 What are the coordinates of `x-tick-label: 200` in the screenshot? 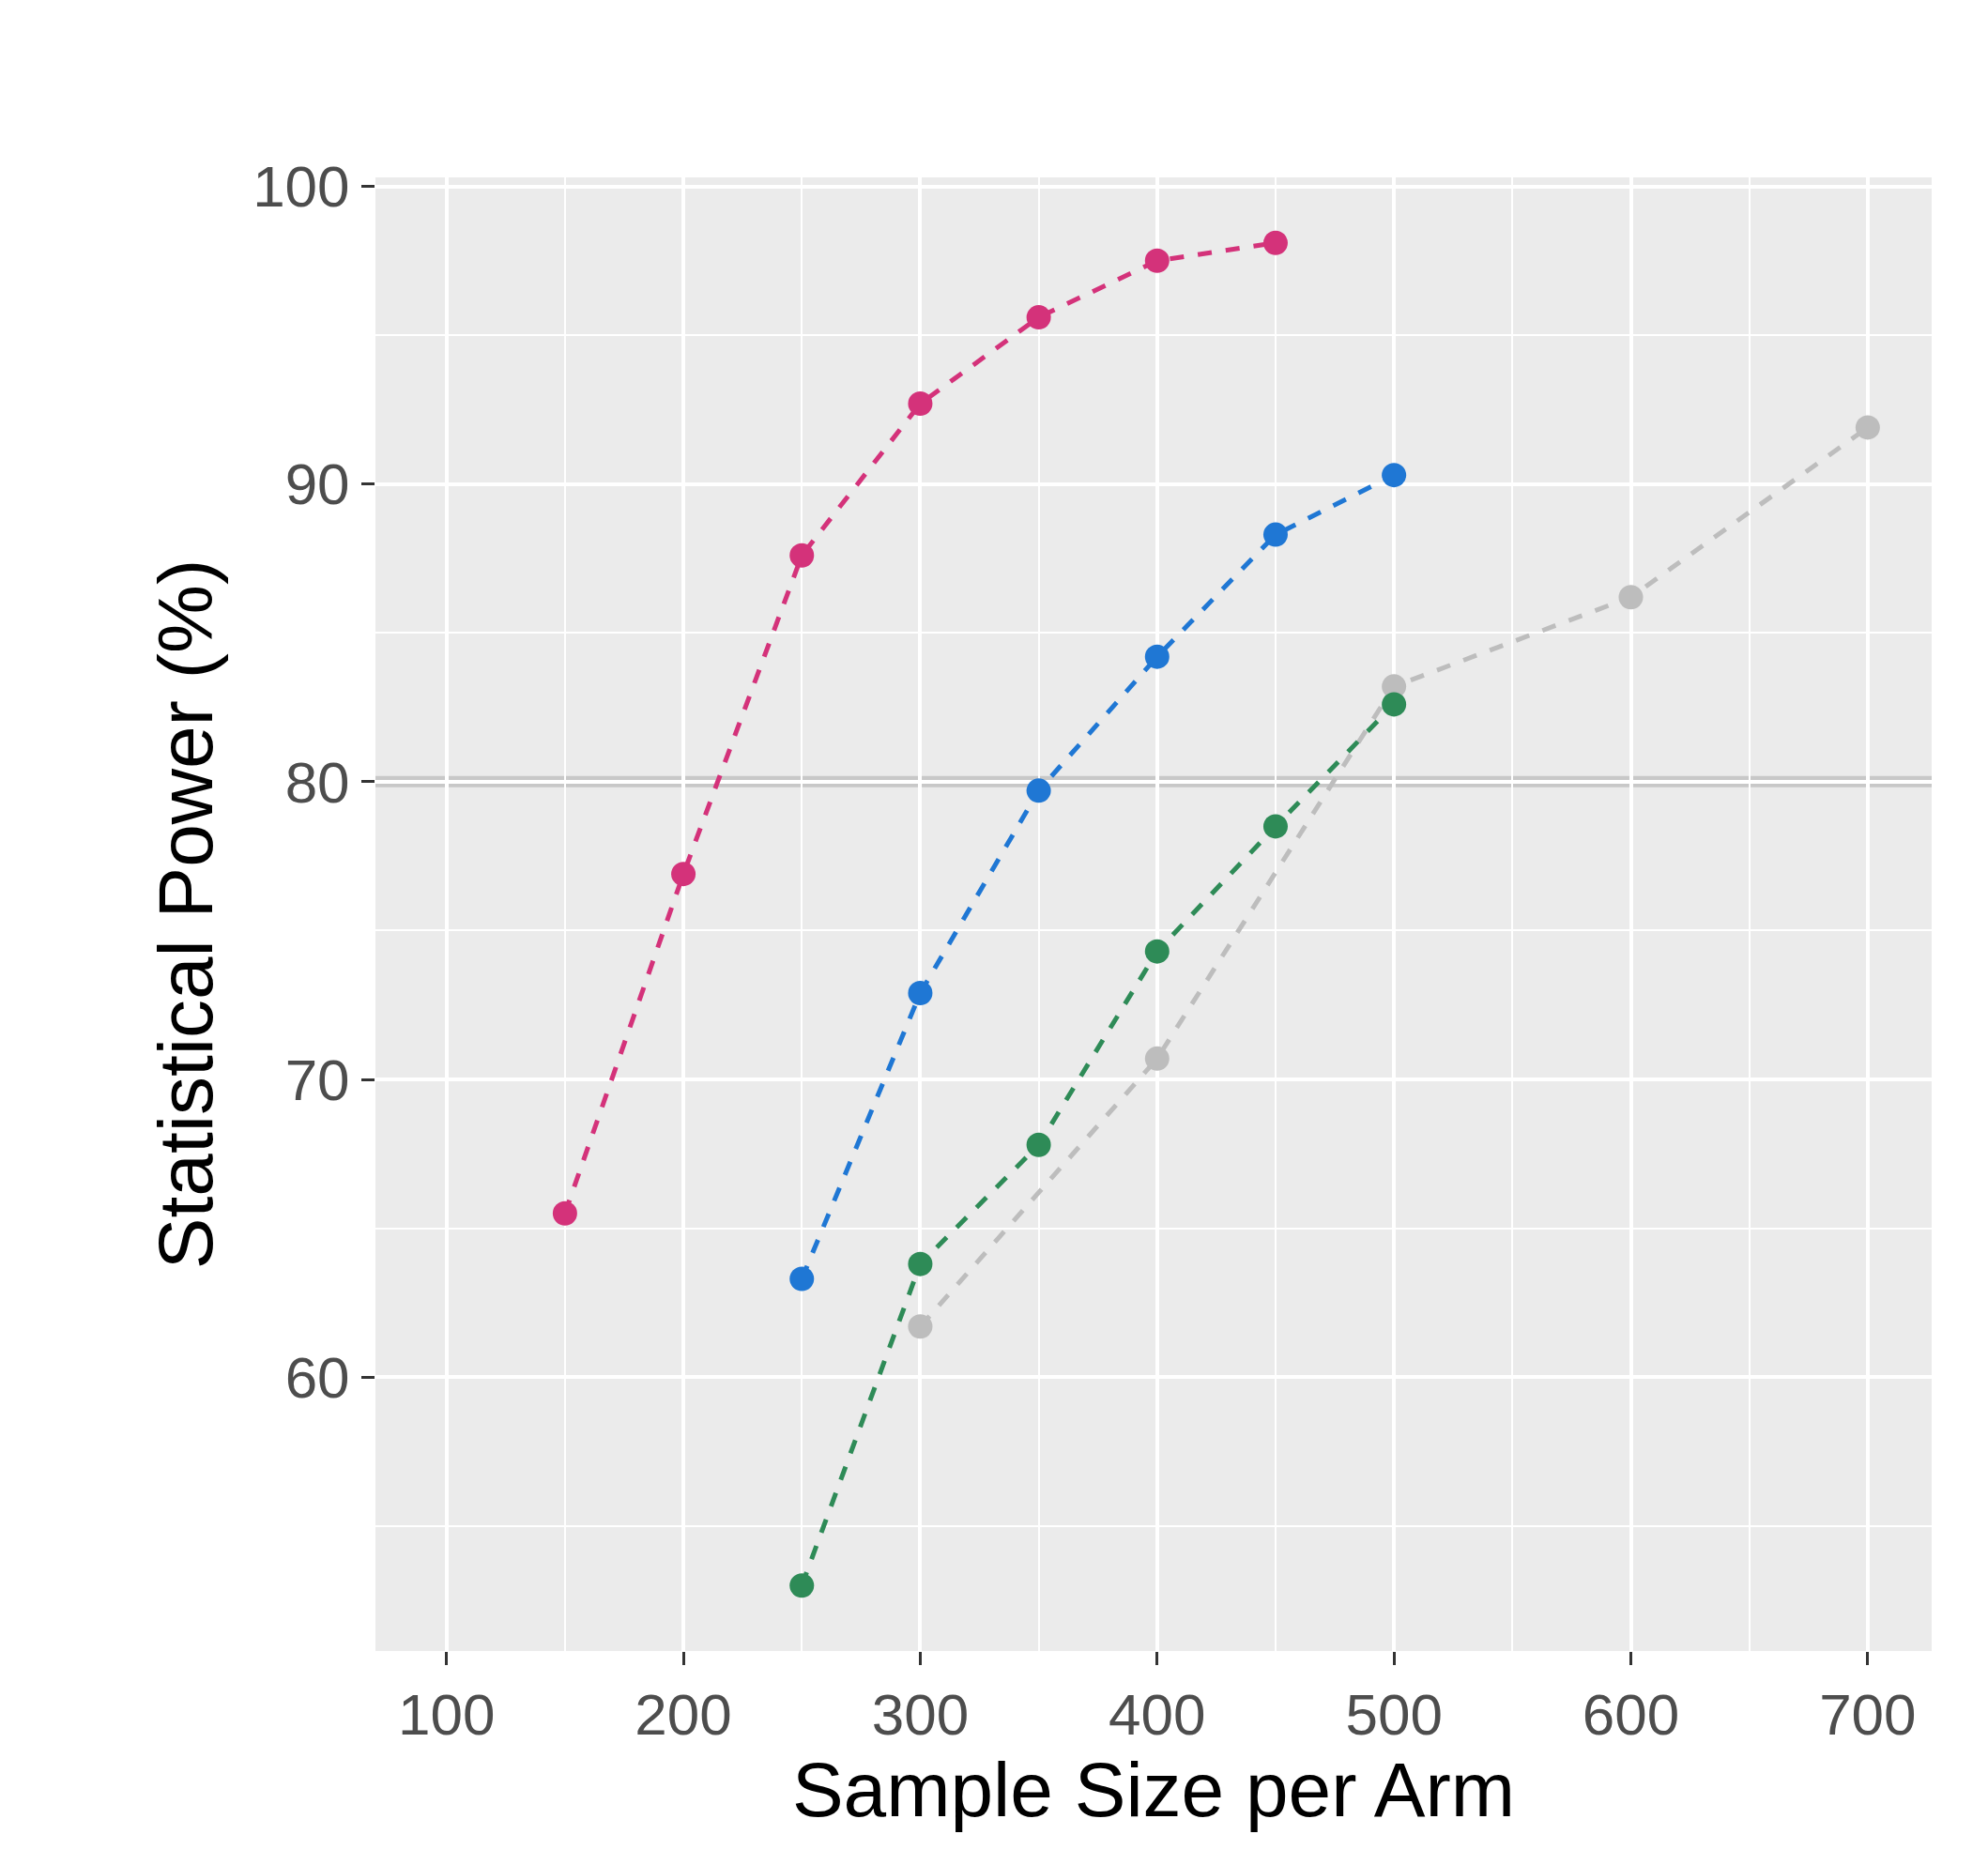 It's located at (683, 1715).